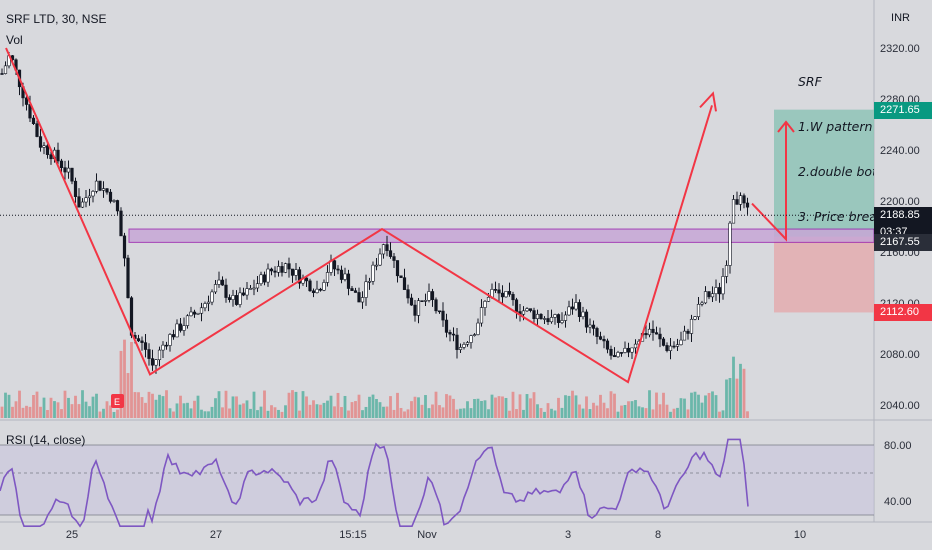 The height and width of the screenshot is (550, 932). I want to click on earnings-marker, so click(117, 401).